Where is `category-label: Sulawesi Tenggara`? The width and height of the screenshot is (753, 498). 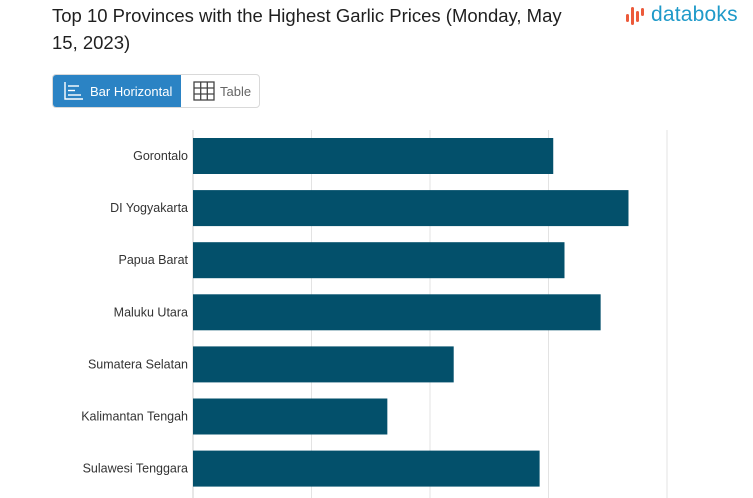
category-label: Sulawesi Tenggara is located at coordinates (135, 469).